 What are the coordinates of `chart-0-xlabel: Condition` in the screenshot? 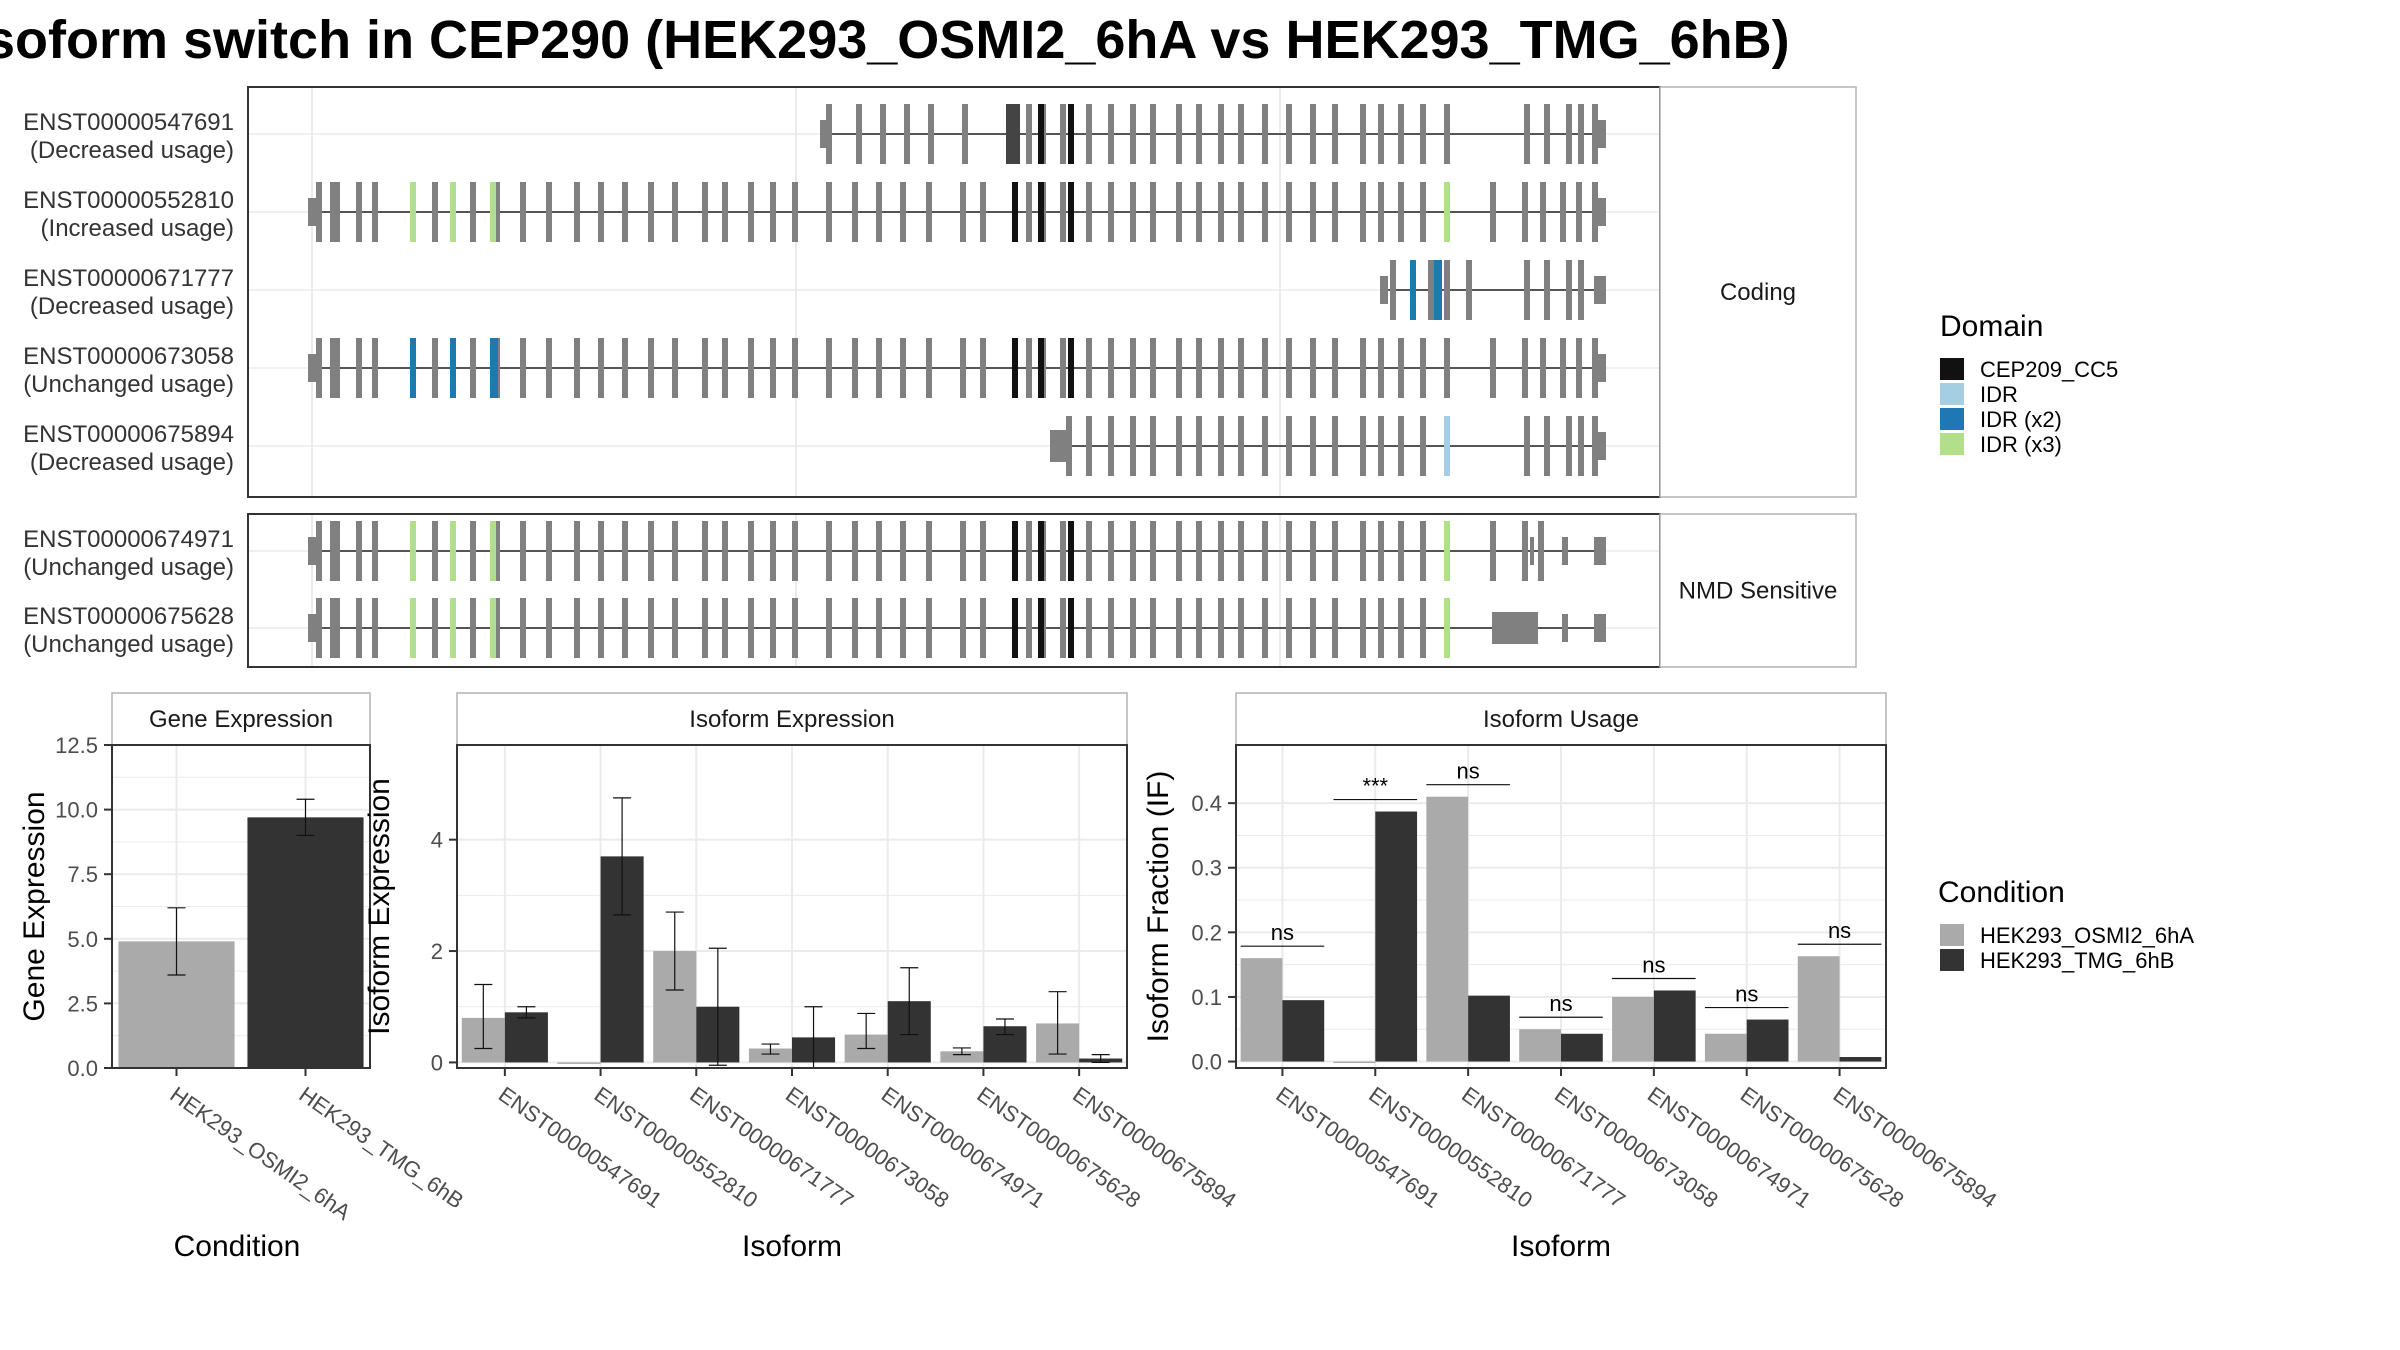 It's located at (237, 1246).